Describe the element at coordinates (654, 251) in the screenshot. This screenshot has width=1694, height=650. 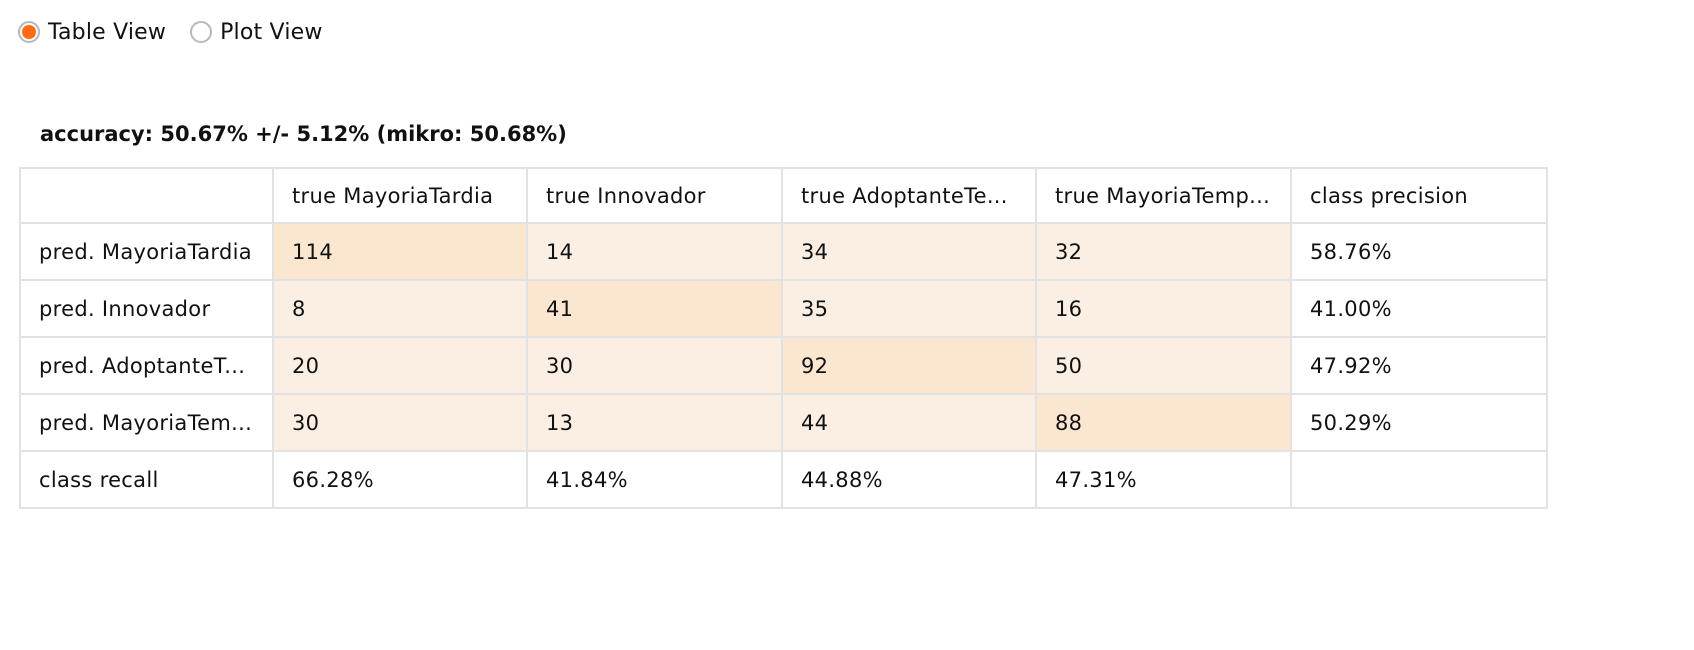
I see `matrix-cell: 14` at that location.